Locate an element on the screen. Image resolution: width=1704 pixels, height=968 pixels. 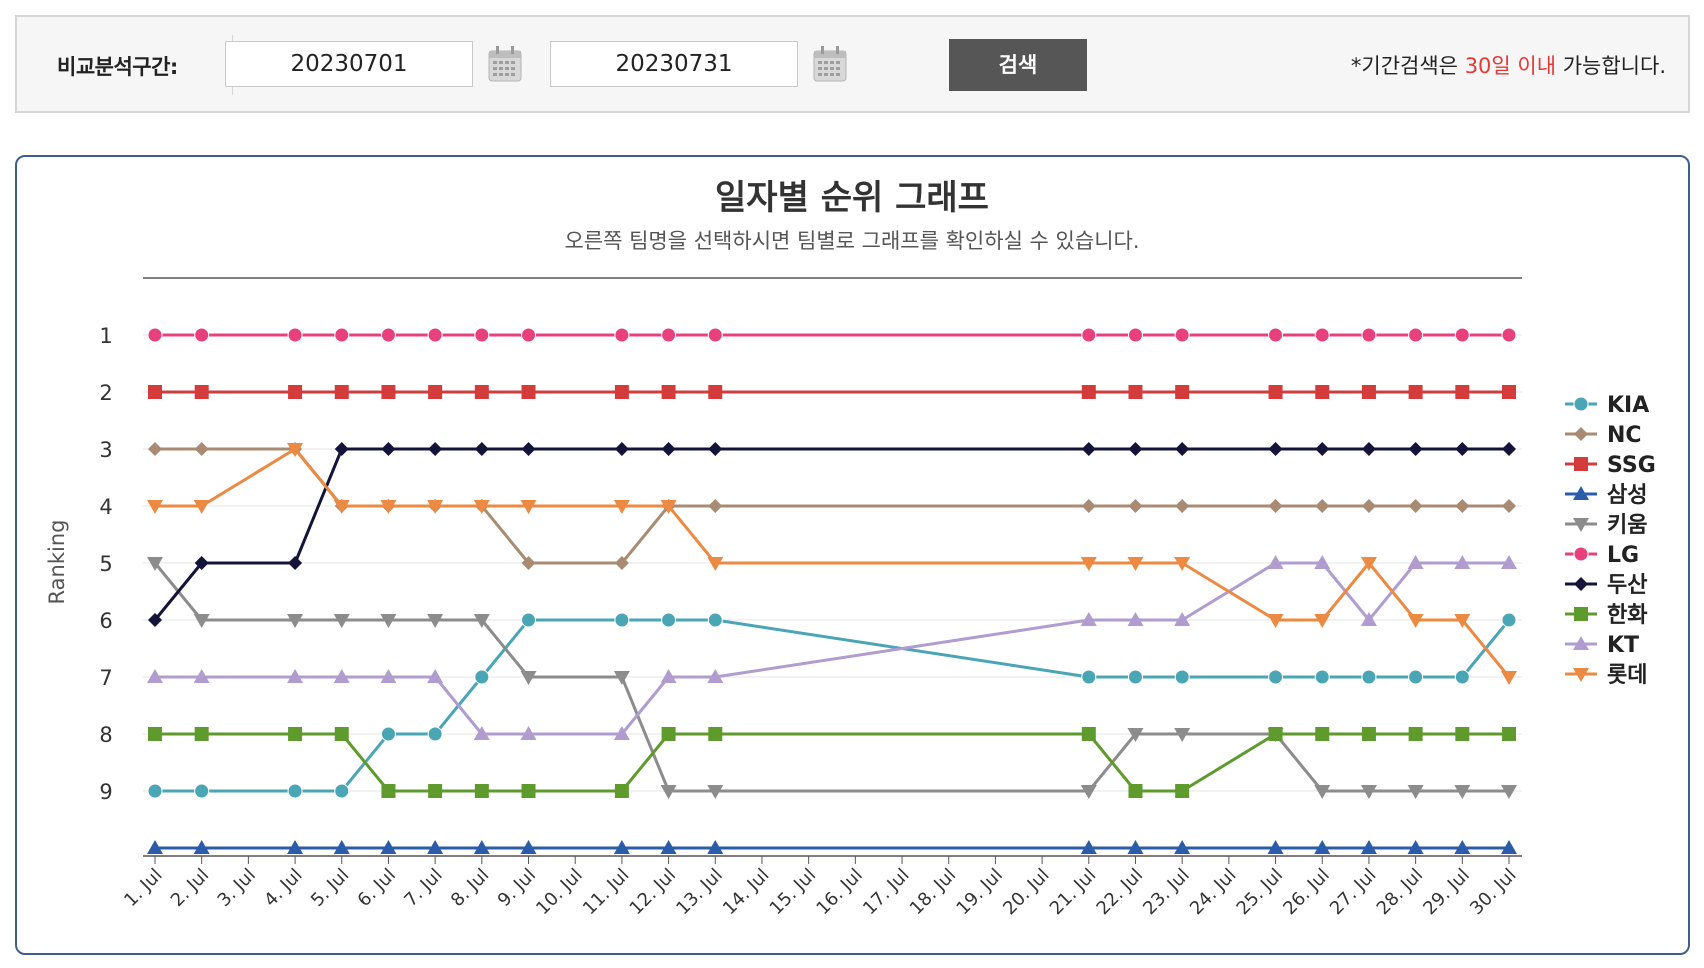
legend-label-키움: 키움 is located at coordinates (1627, 525).